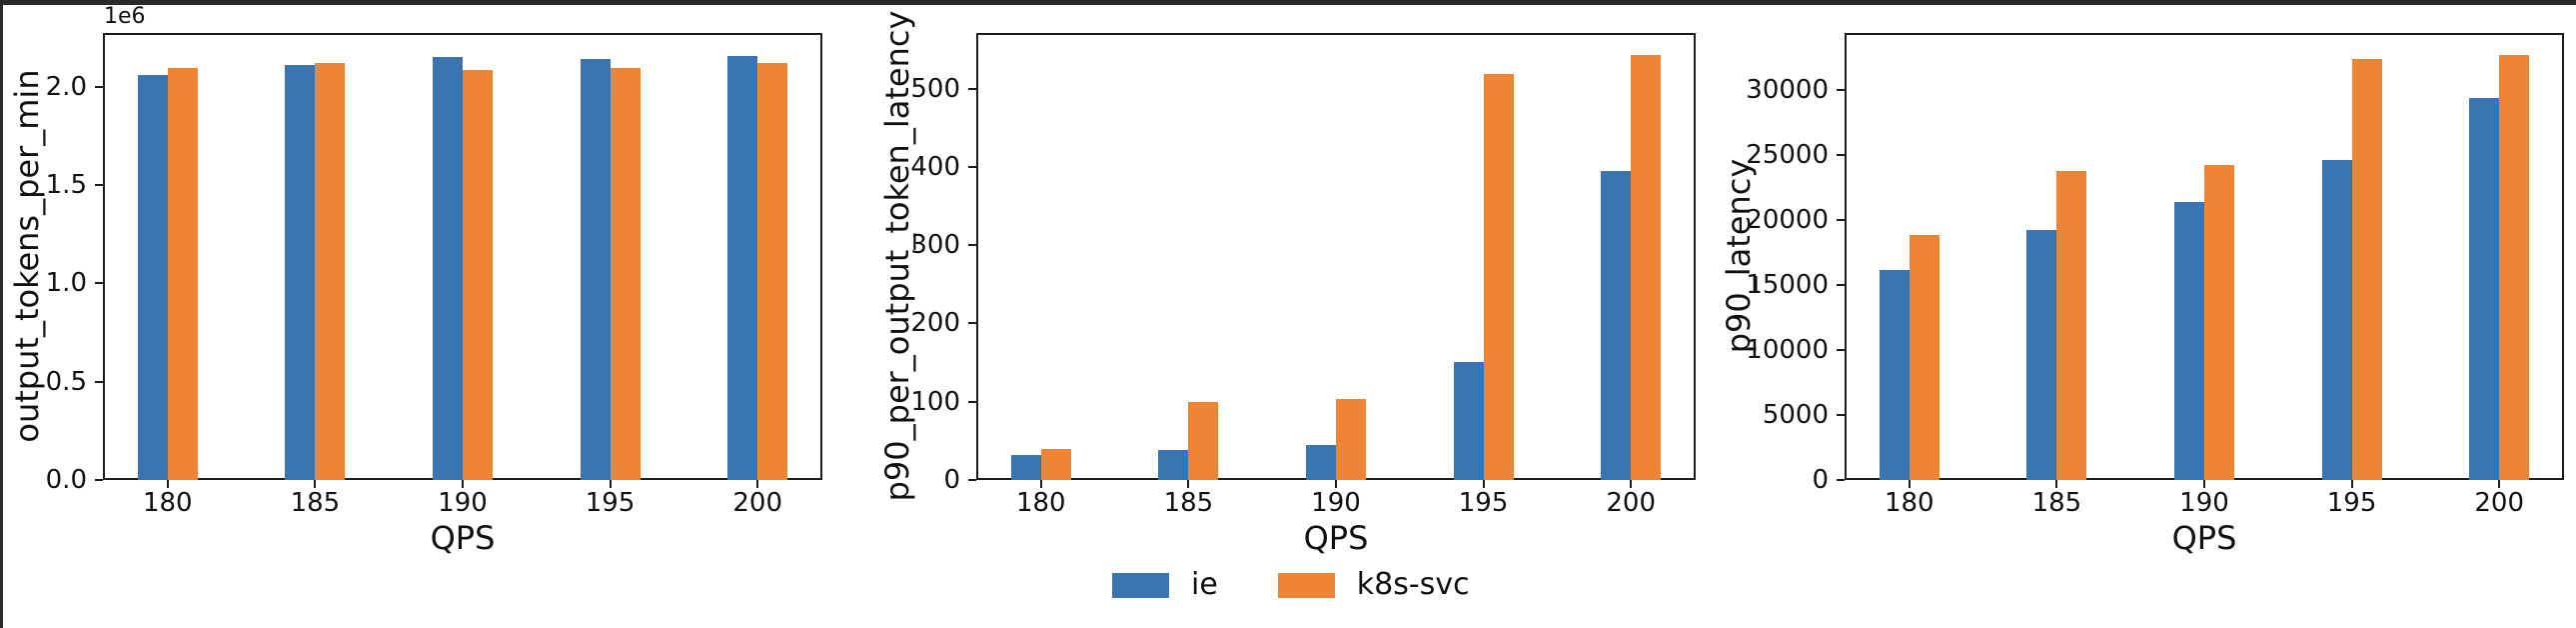 Image resolution: width=2576 pixels, height=628 pixels. Describe the element at coordinates (66, 381) in the screenshot. I see `y-tick-label-chart1: 0.5` at that location.